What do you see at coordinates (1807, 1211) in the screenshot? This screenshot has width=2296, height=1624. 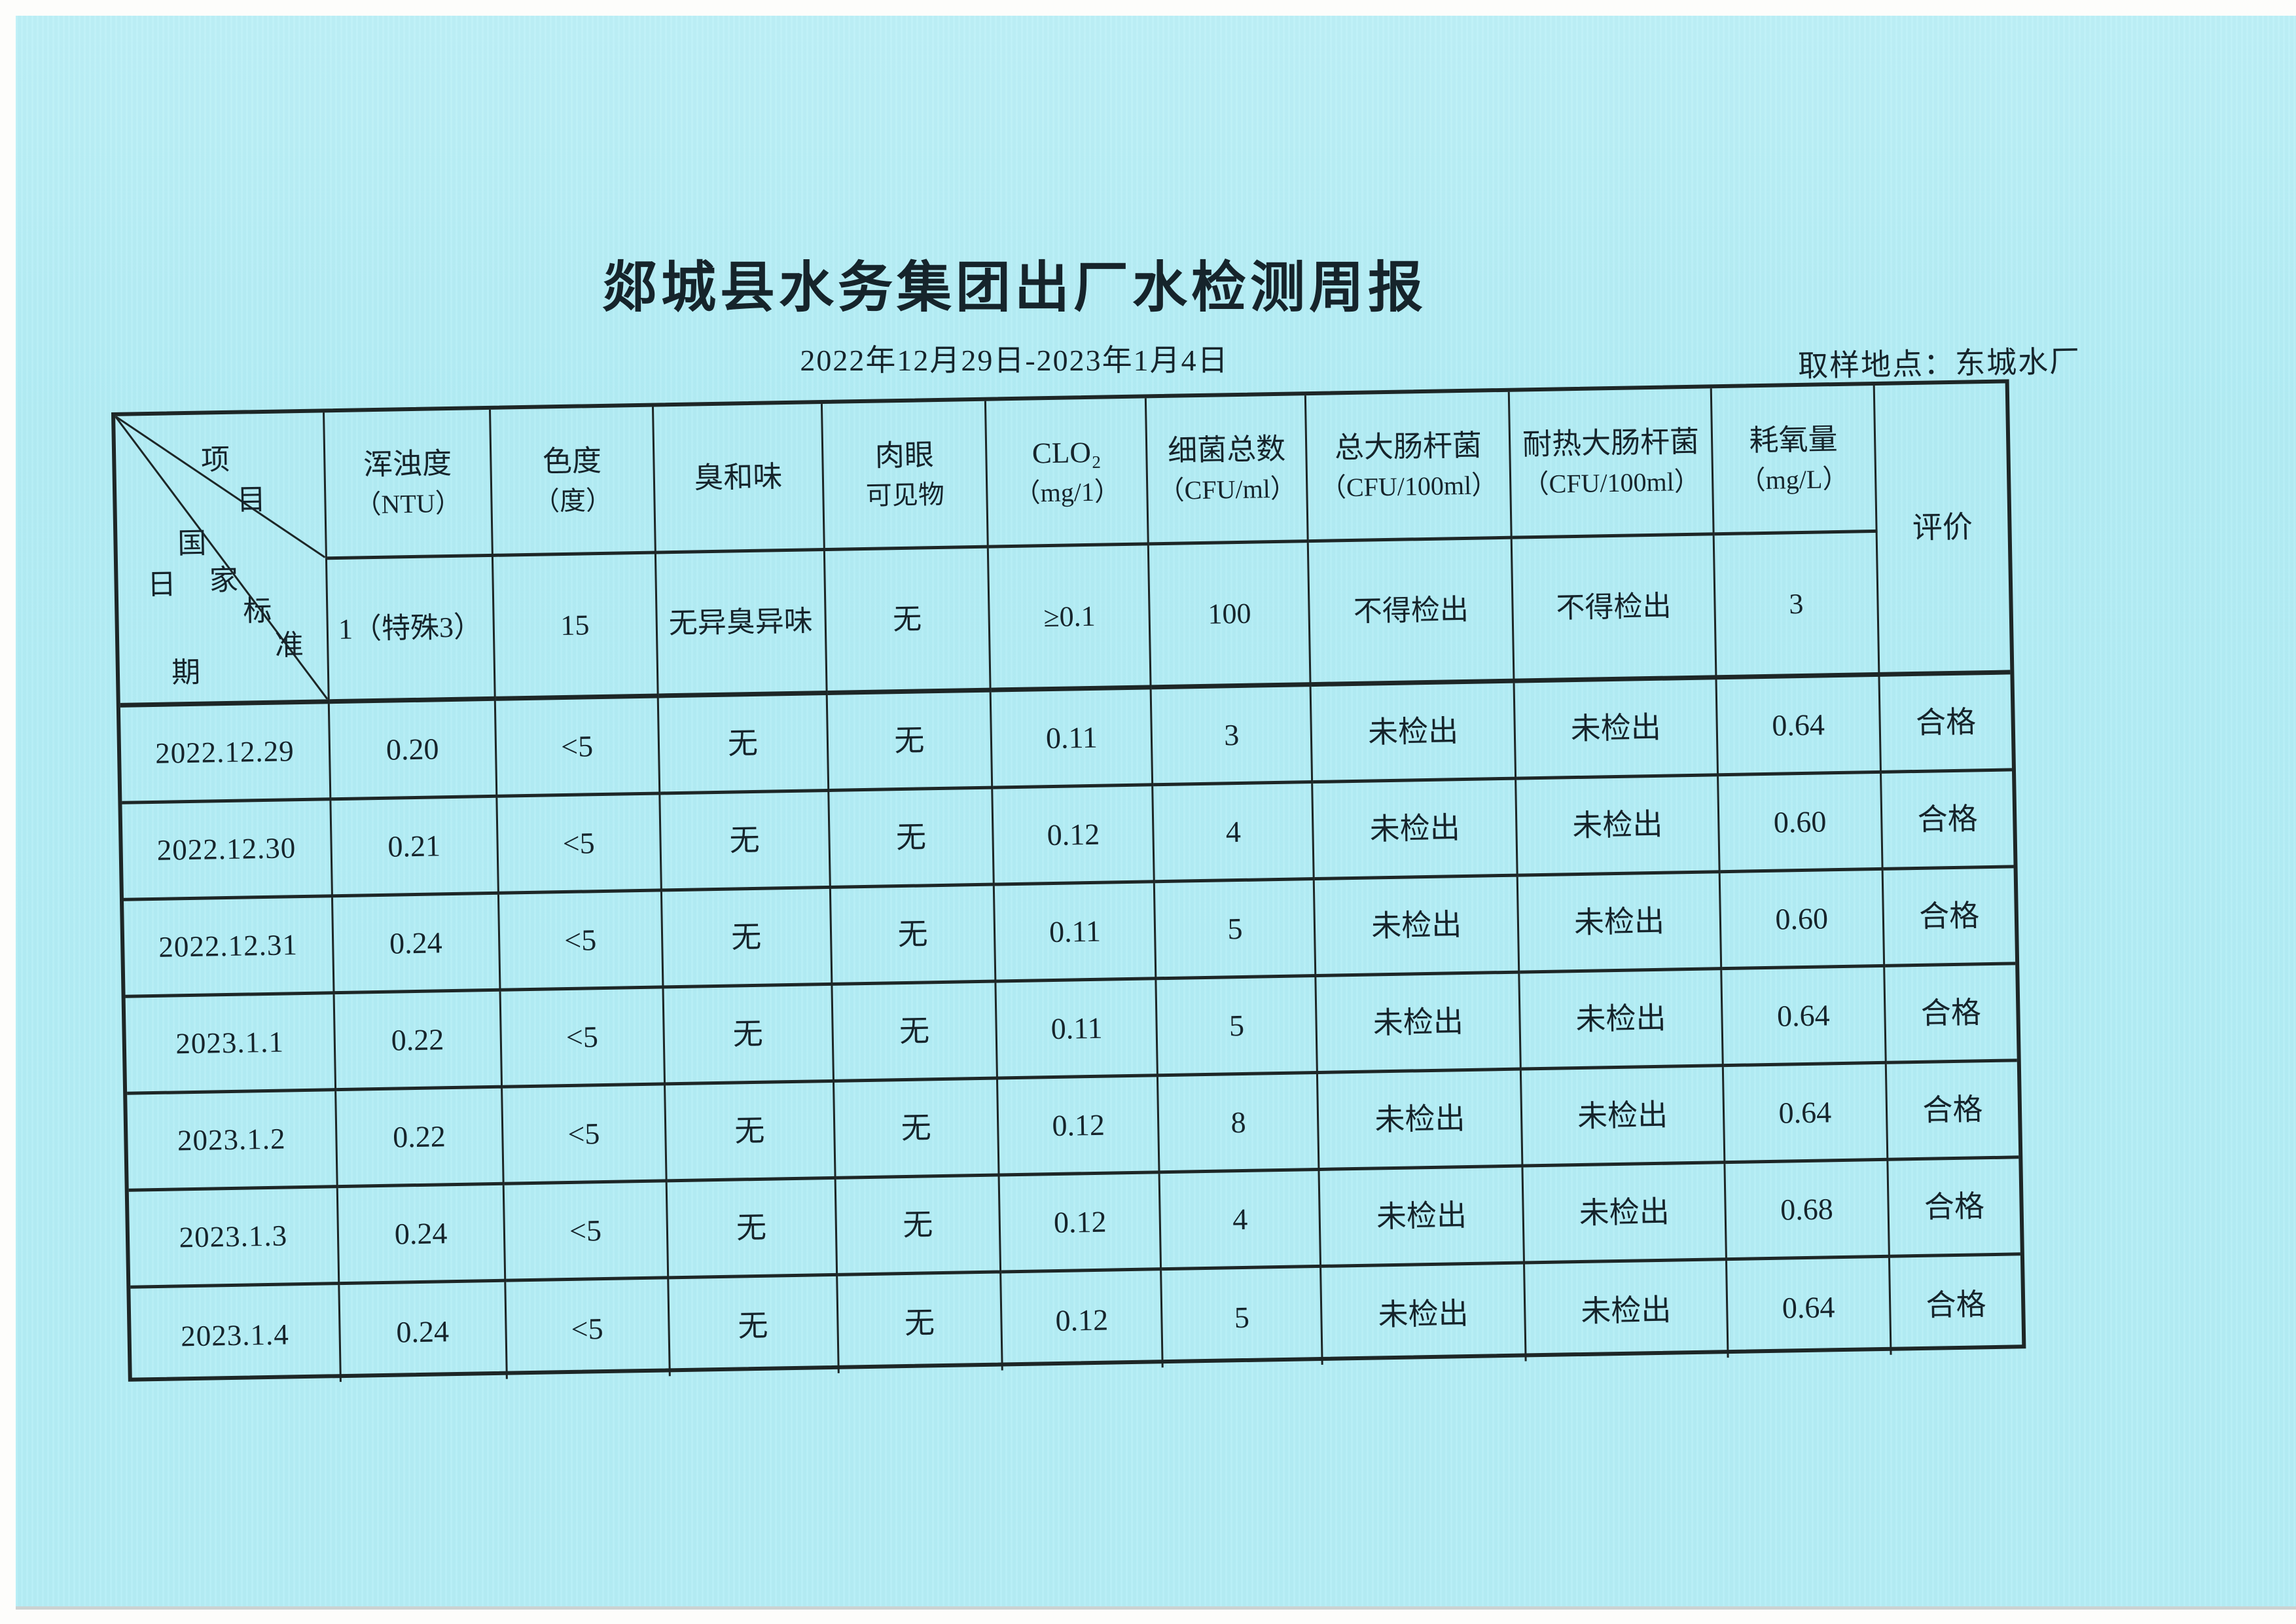 I see `data-cell: 0.68` at bounding box center [1807, 1211].